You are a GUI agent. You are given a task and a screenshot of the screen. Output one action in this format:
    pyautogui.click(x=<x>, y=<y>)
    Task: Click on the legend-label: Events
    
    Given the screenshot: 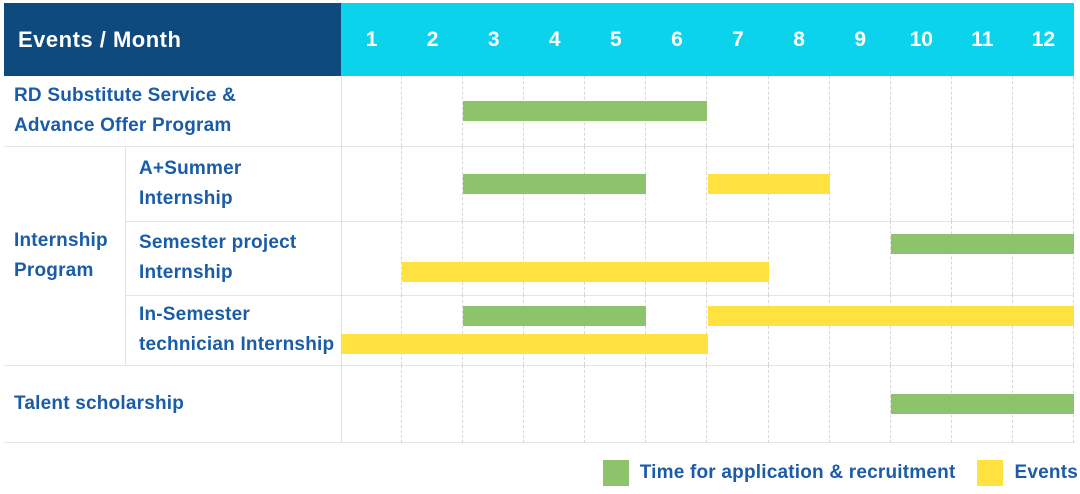 What is the action you would take?
    pyautogui.click(x=1046, y=472)
    